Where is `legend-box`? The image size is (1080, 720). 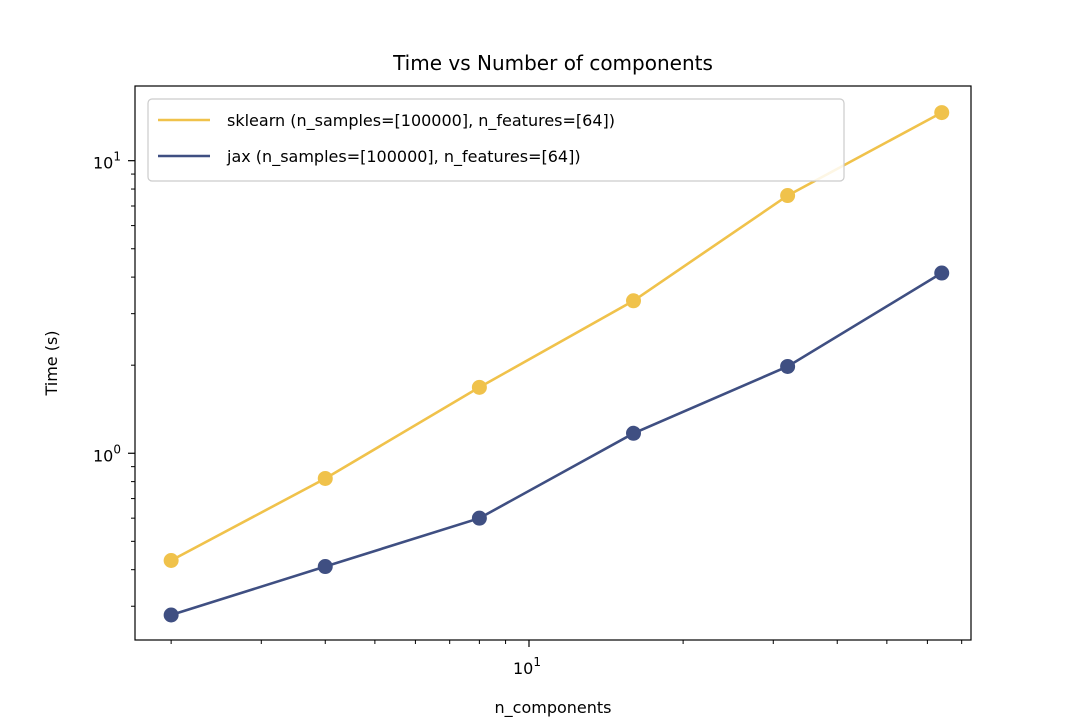 legend-box is located at coordinates (496, 140).